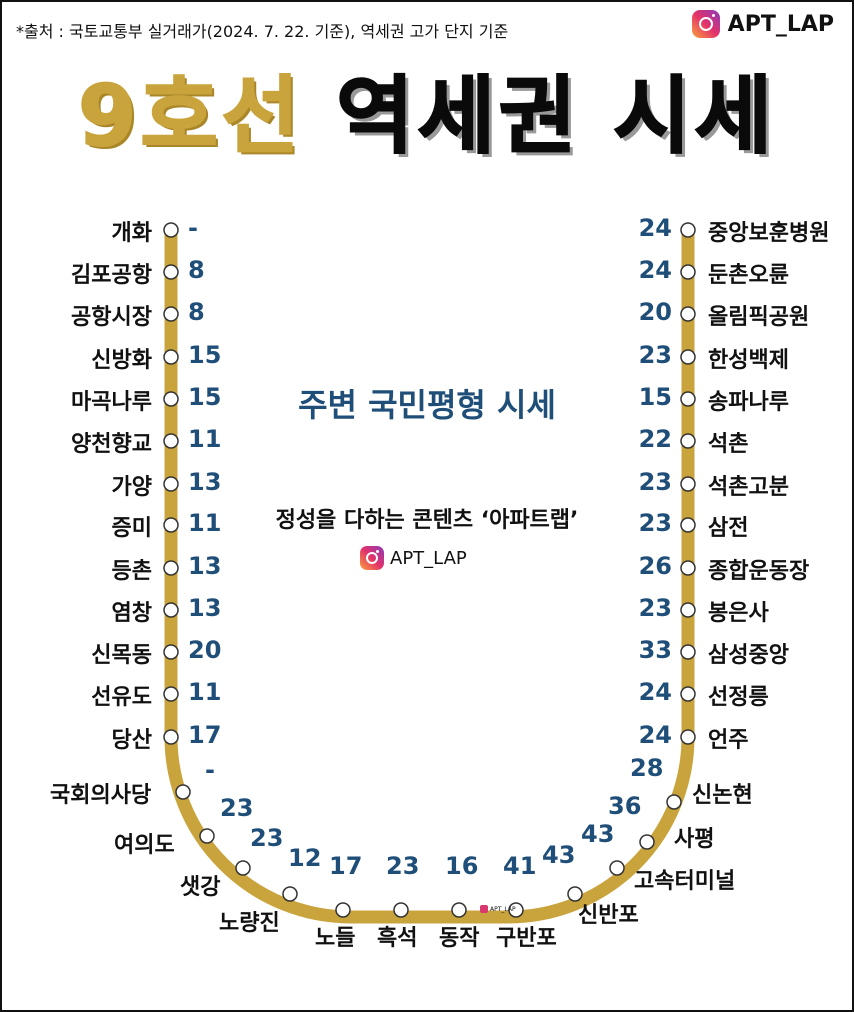  What do you see at coordinates (121, 655) in the screenshot?
I see `station-name: 신목동` at bounding box center [121, 655].